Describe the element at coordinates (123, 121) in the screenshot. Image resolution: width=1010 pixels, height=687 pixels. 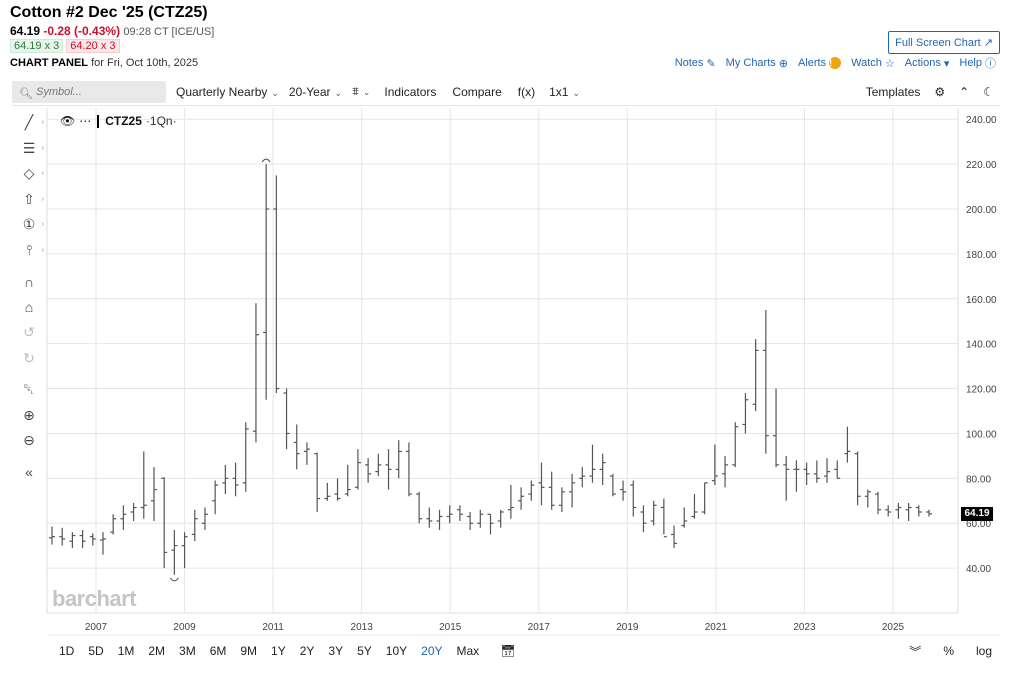
I see `legend-symbol: CTZ25` at that location.